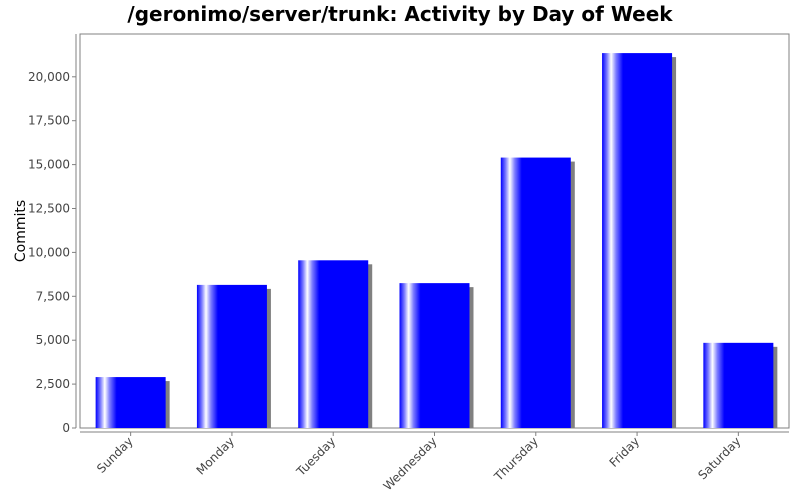 The height and width of the screenshot is (500, 800). What do you see at coordinates (215, 455) in the screenshot?
I see `x-tick-label: Monday` at bounding box center [215, 455].